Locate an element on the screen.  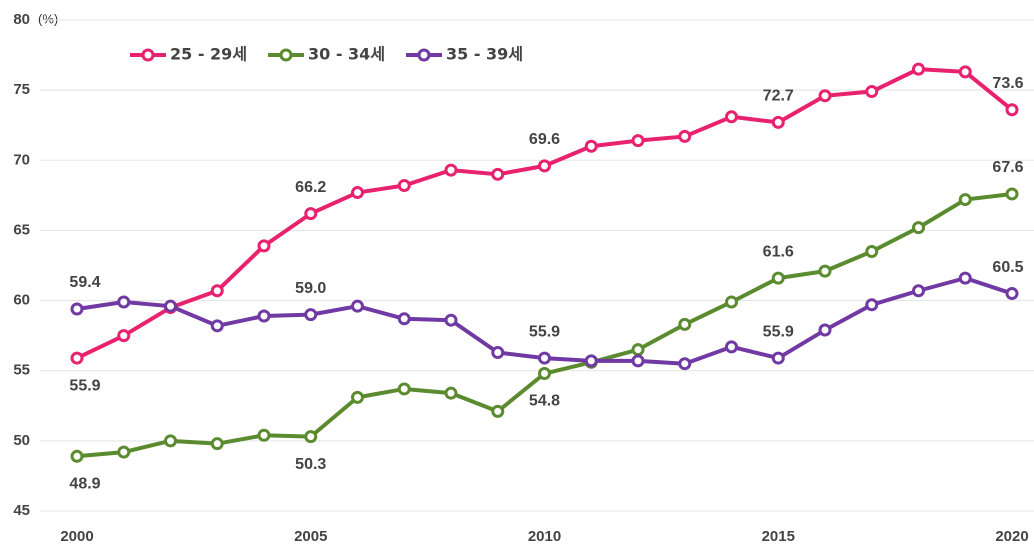
data-label: 50.3 is located at coordinates (310, 464).